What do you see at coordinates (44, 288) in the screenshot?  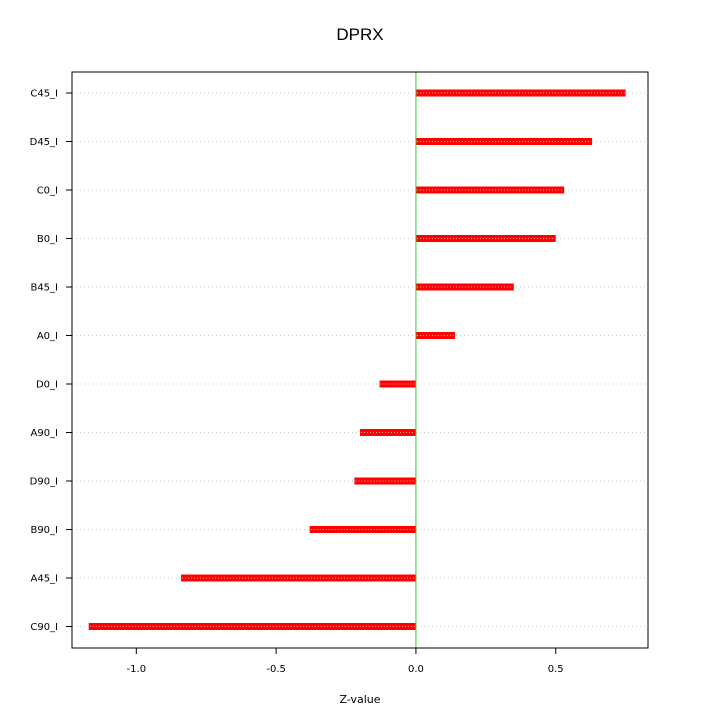 I see `y-tick-label: B45_I` at bounding box center [44, 288].